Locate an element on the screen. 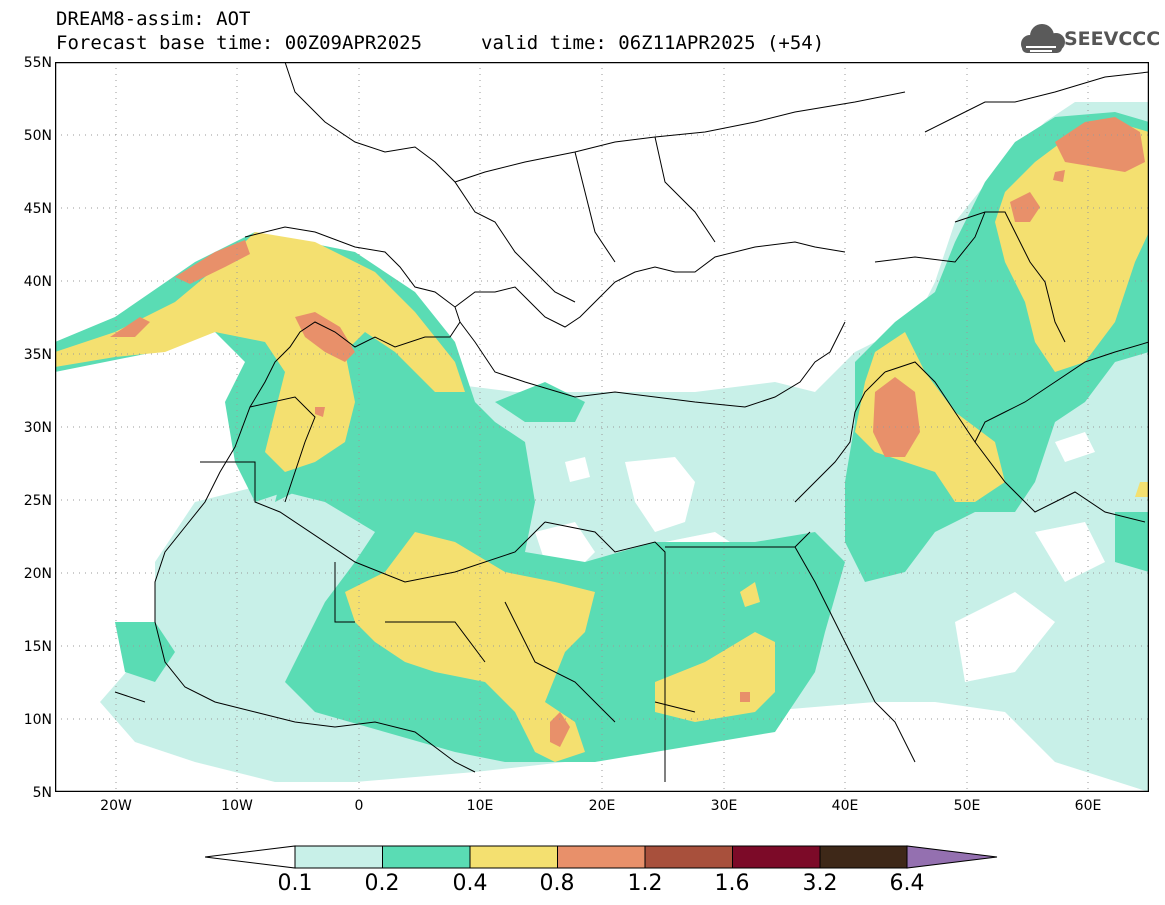 Image resolution: width=1165 pixels, height=905 pixels. colorbar-label: 1.6 is located at coordinates (732, 883).